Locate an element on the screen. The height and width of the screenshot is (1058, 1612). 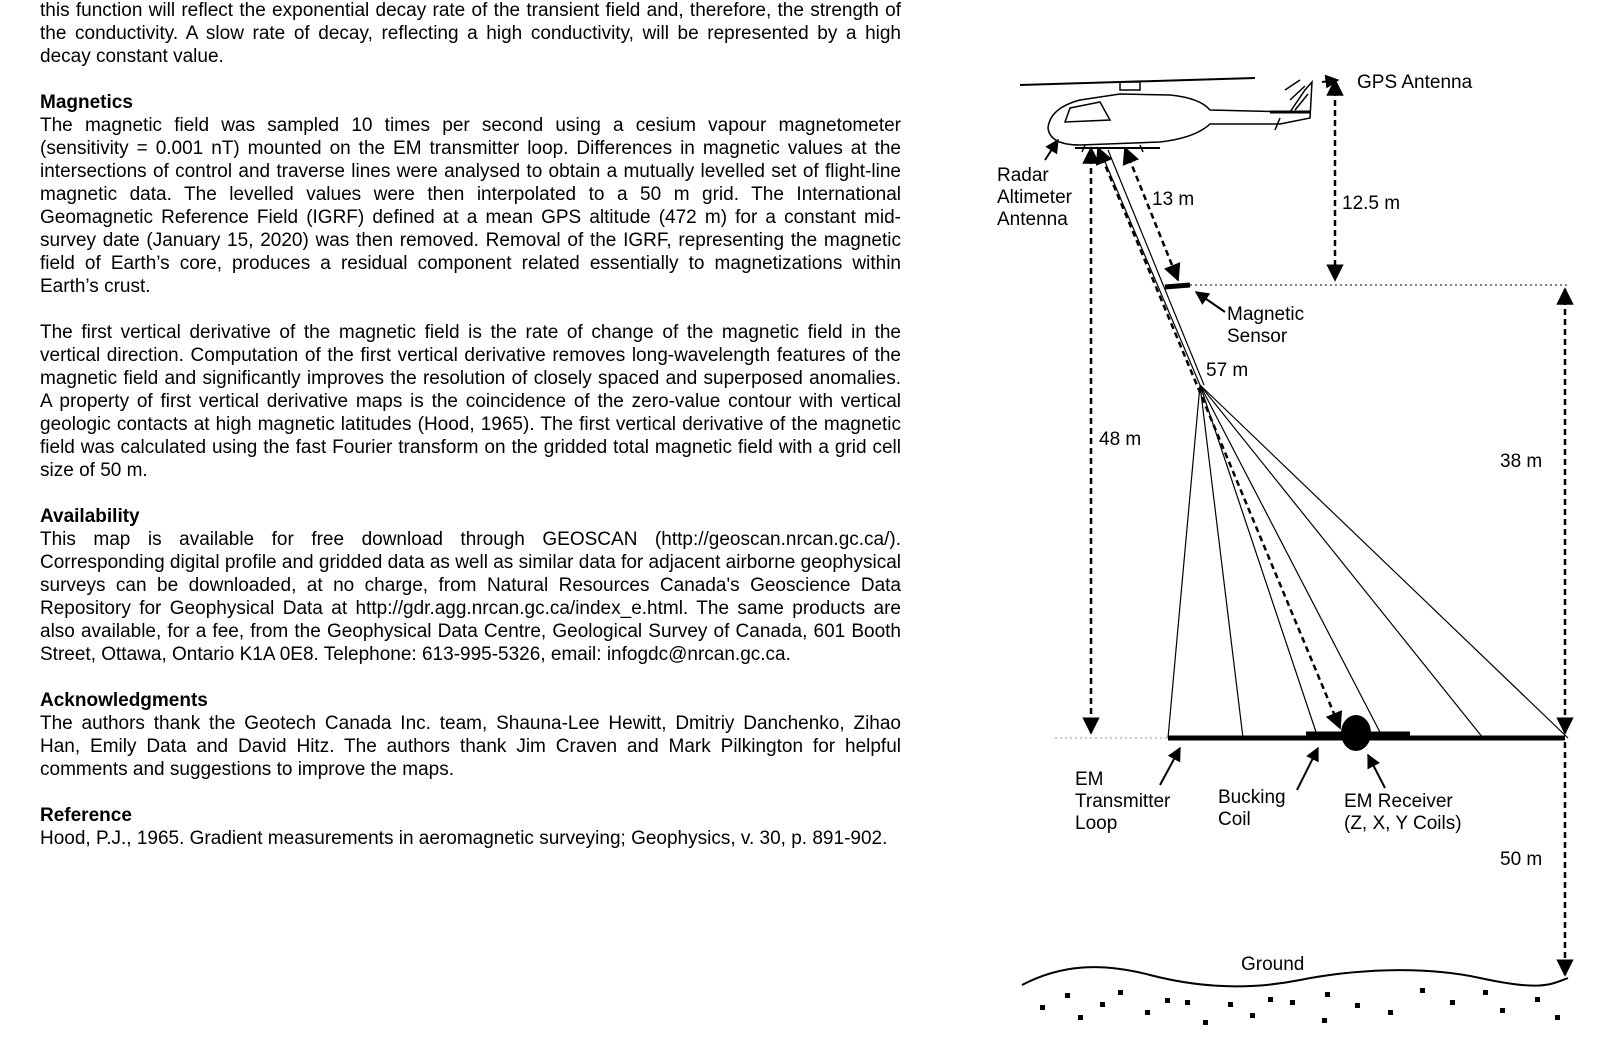
label-line: 38 m is located at coordinates (1521, 461).